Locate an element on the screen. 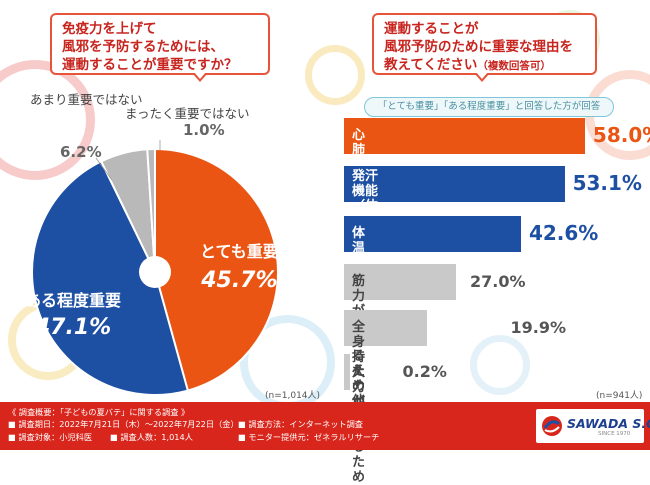 The image size is (650, 485). slice-value: 47.1% is located at coordinates (73, 327).